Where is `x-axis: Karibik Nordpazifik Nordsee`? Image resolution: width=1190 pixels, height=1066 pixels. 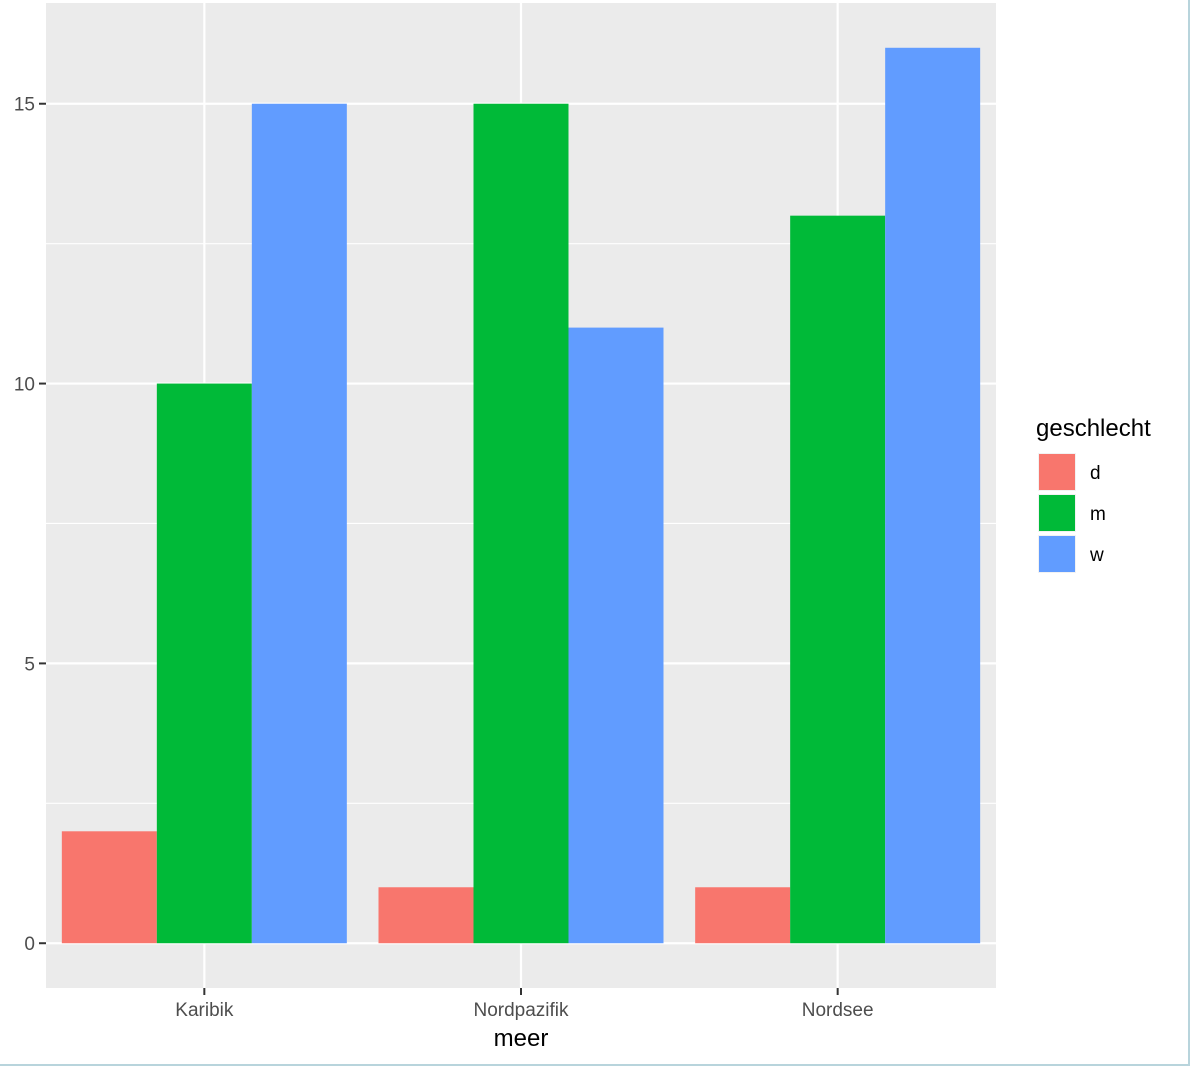
x-axis: Karibik Nordpazifik Nordsee is located at coordinates (524, 1004).